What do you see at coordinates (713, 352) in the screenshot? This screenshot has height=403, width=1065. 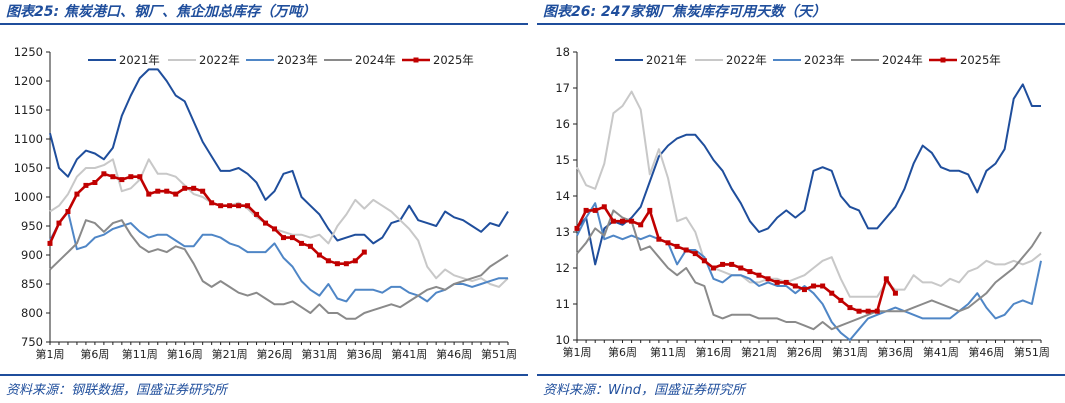 I see `x-tick-label: 第16周` at bounding box center [713, 352].